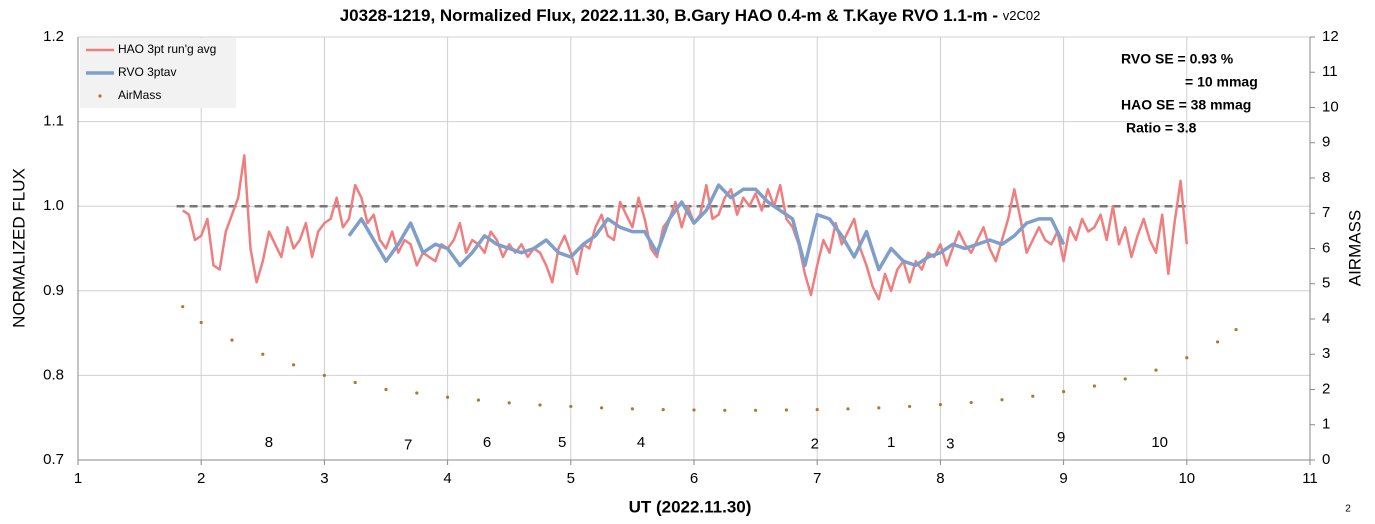 The image size is (1375, 524). I want to click on y2-tick-label: 5, so click(1326, 283).